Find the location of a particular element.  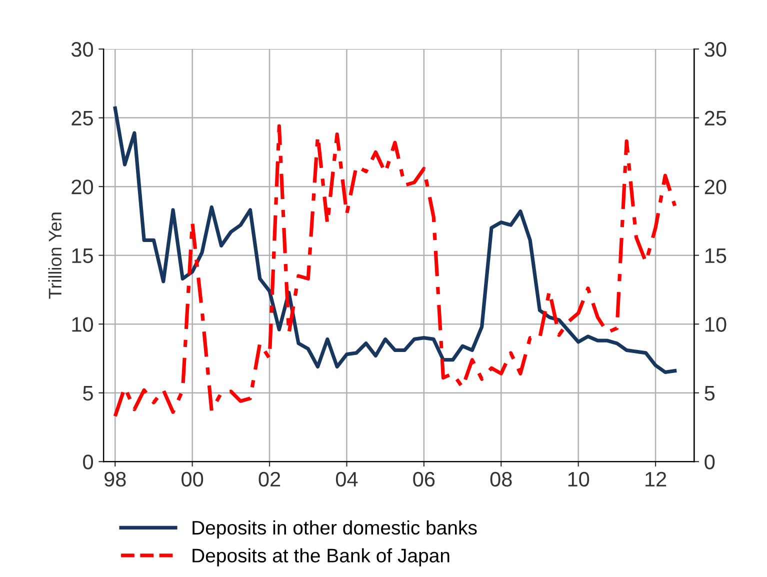

y-tick-label: 5 is located at coordinates (88, 393).